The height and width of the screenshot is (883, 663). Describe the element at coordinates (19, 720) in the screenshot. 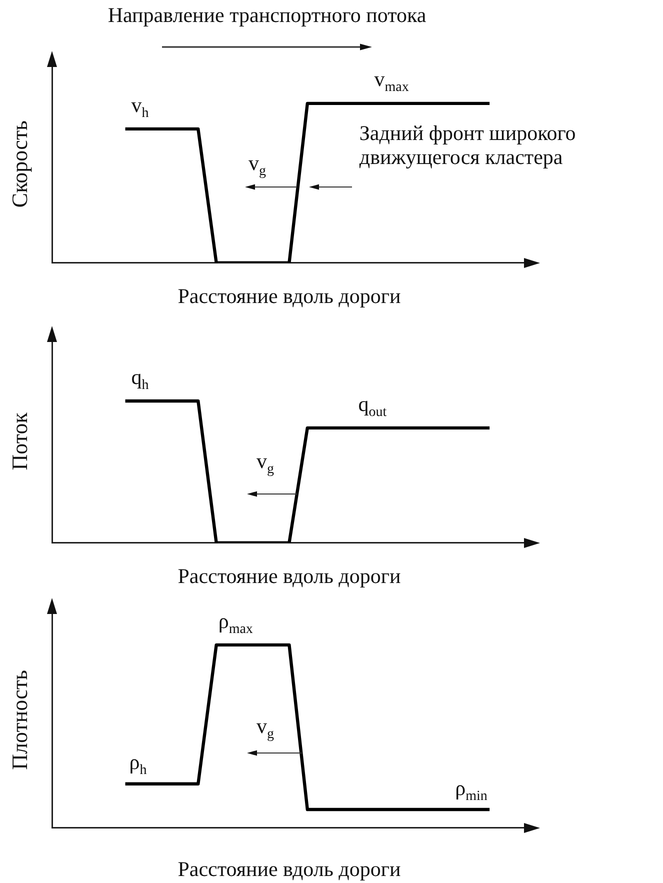

I see `y-axis-title: Плотность` at that location.